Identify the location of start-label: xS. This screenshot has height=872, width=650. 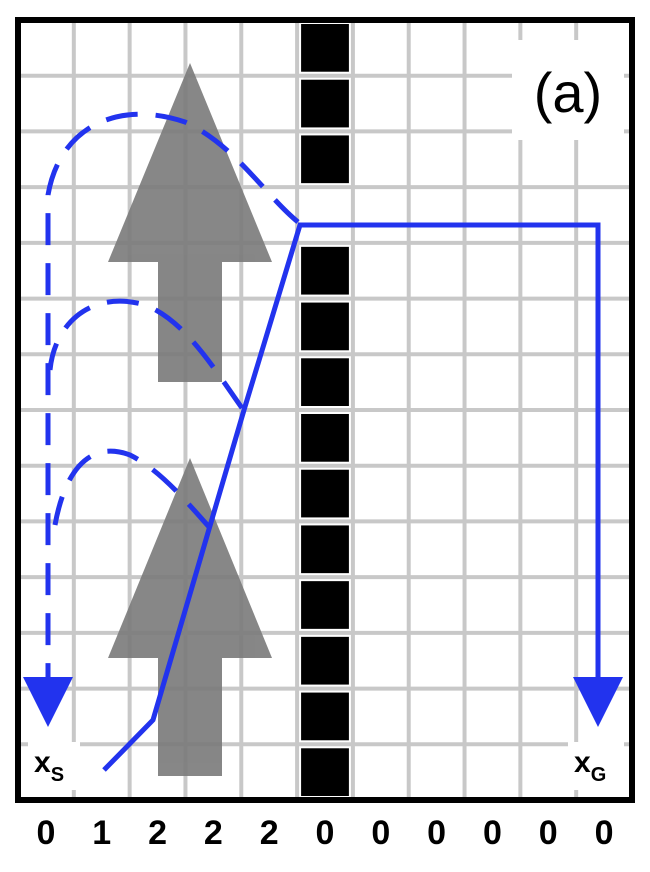
(54, 766).